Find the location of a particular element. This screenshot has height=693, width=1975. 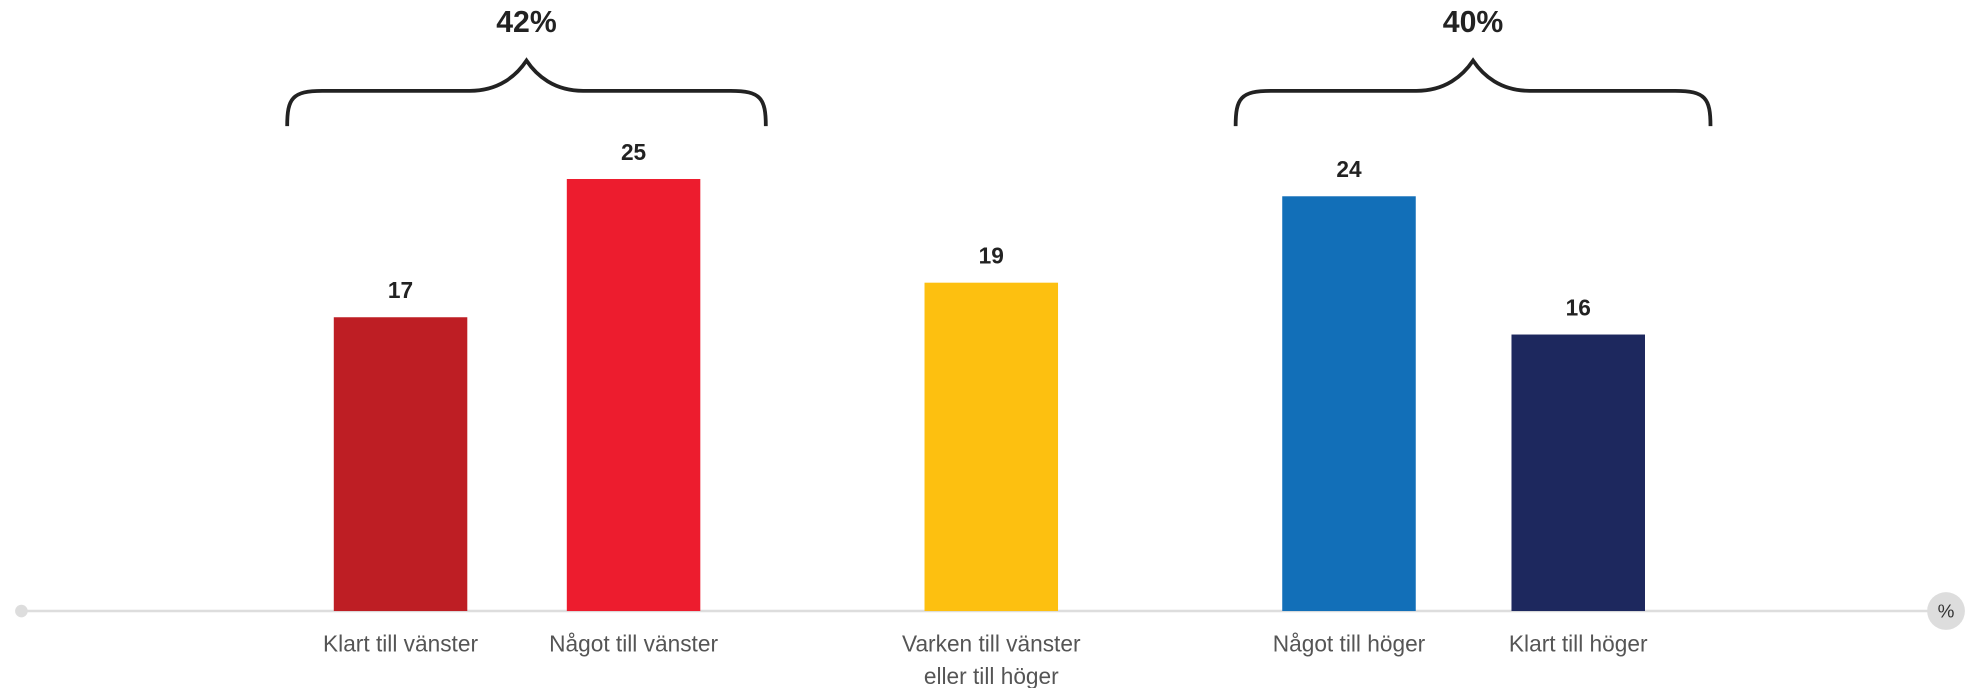

category-label: Något till höger is located at coordinates (1349, 644).